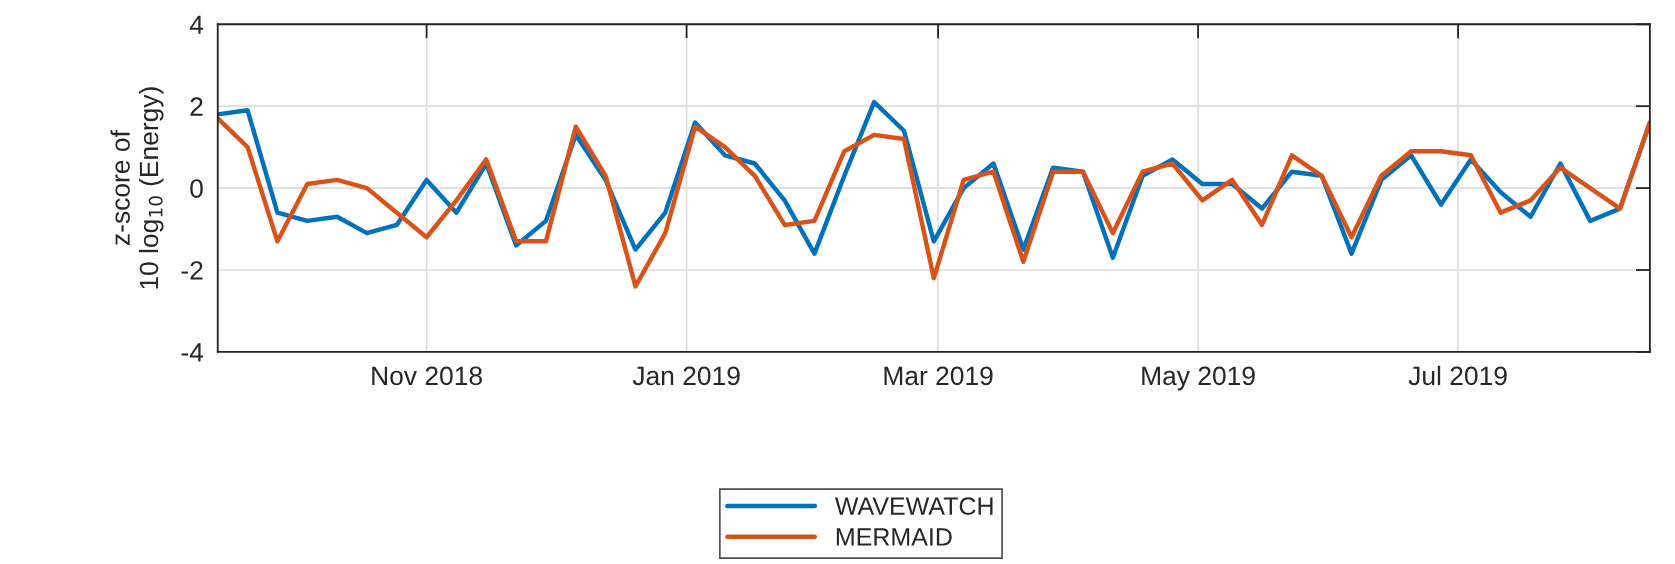 This screenshot has height=564, width=1675. I want to click on y-tick-label: -4, so click(192, 352).